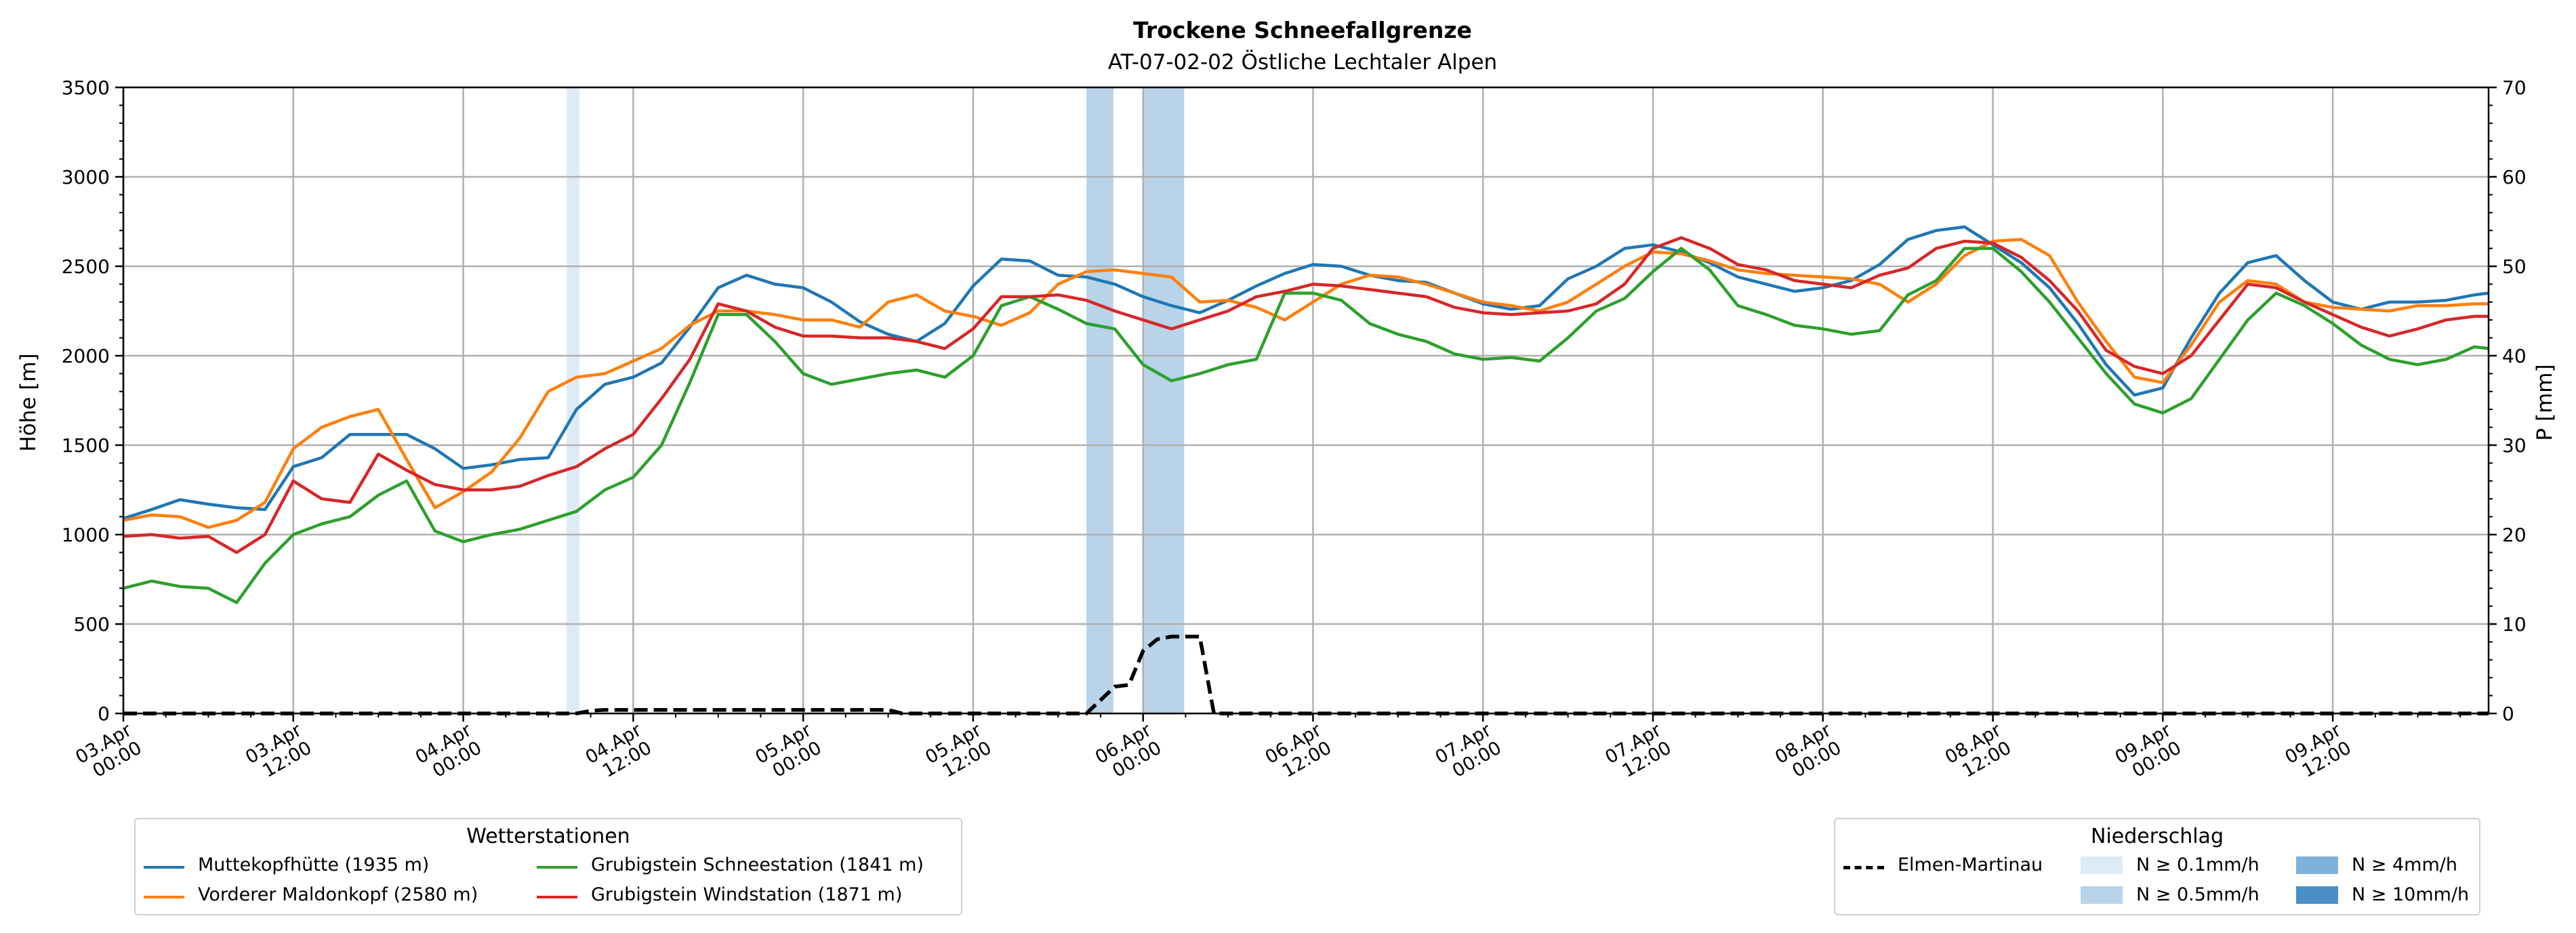 The width and height of the screenshot is (2576, 933). I want to click on precipitation-series, so click(1306, 675).